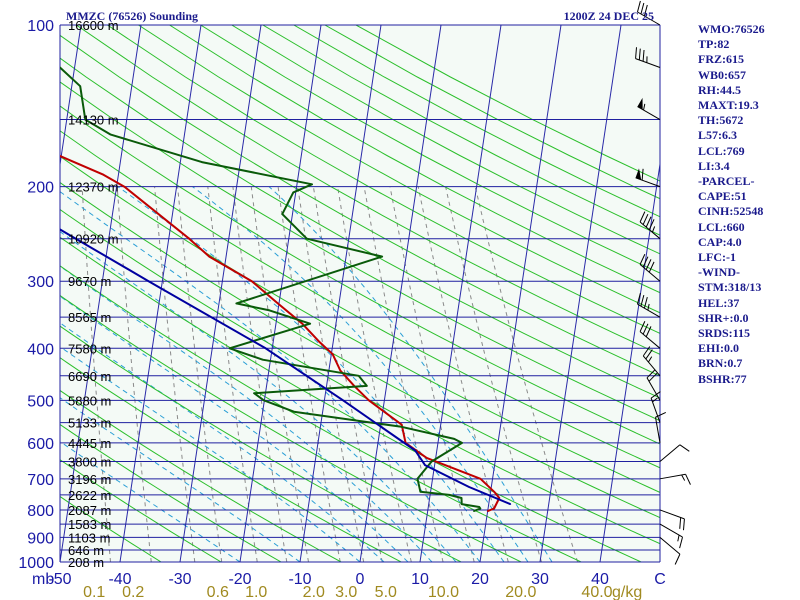 The width and height of the screenshot is (800, 600). What do you see at coordinates (717, 257) in the screenshot?
I see `stat-line: LFC:-1` at bounding box center [717, 257].